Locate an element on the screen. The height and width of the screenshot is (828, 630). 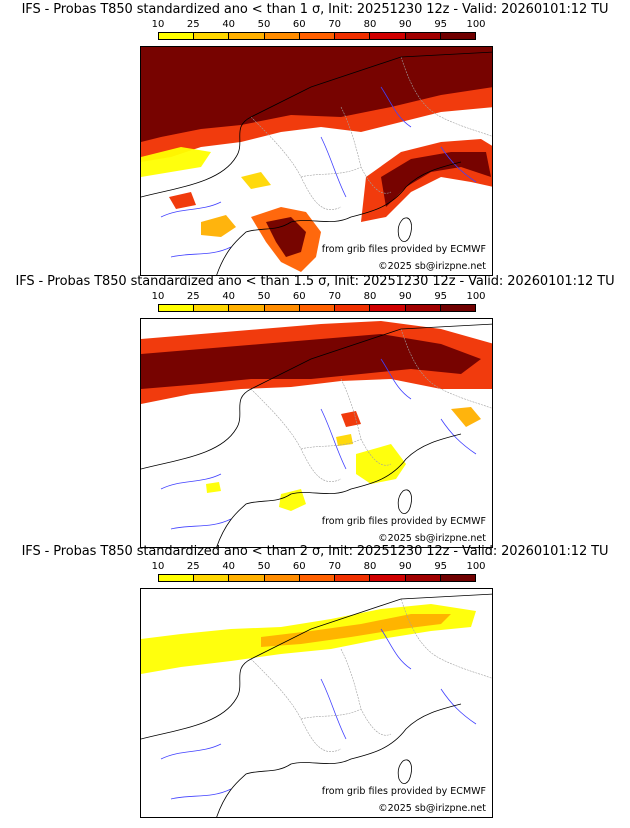
probability-area-corsica is located at coordinates (344, 440).